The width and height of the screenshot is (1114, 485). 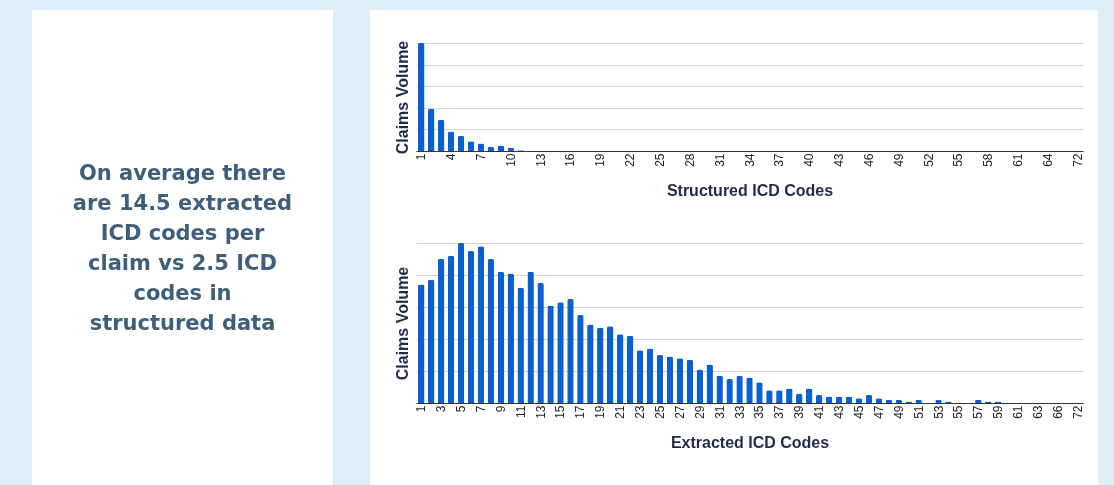 What do you see at coordinates (739, 412) in the screenshot?
I see `x-tick-label: 33` at bounding box center [739, 412].